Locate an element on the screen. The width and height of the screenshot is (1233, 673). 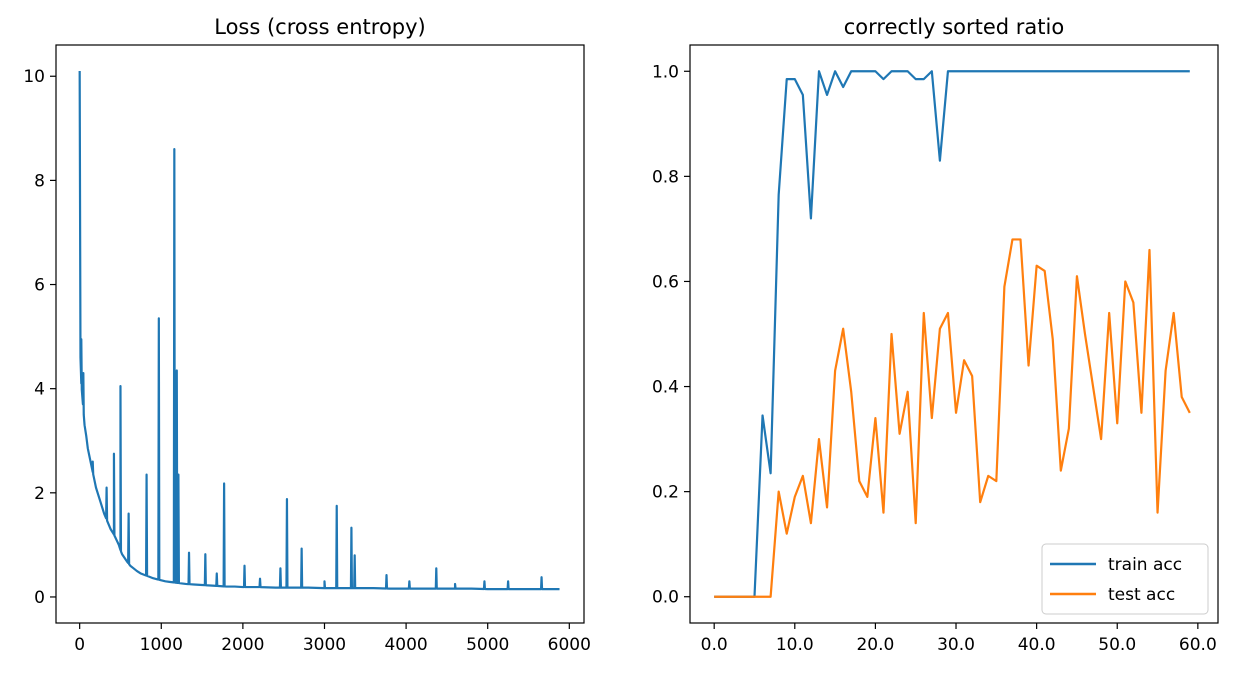
loss-x-tick-label: 3000 is located at coordinates (324, 645).